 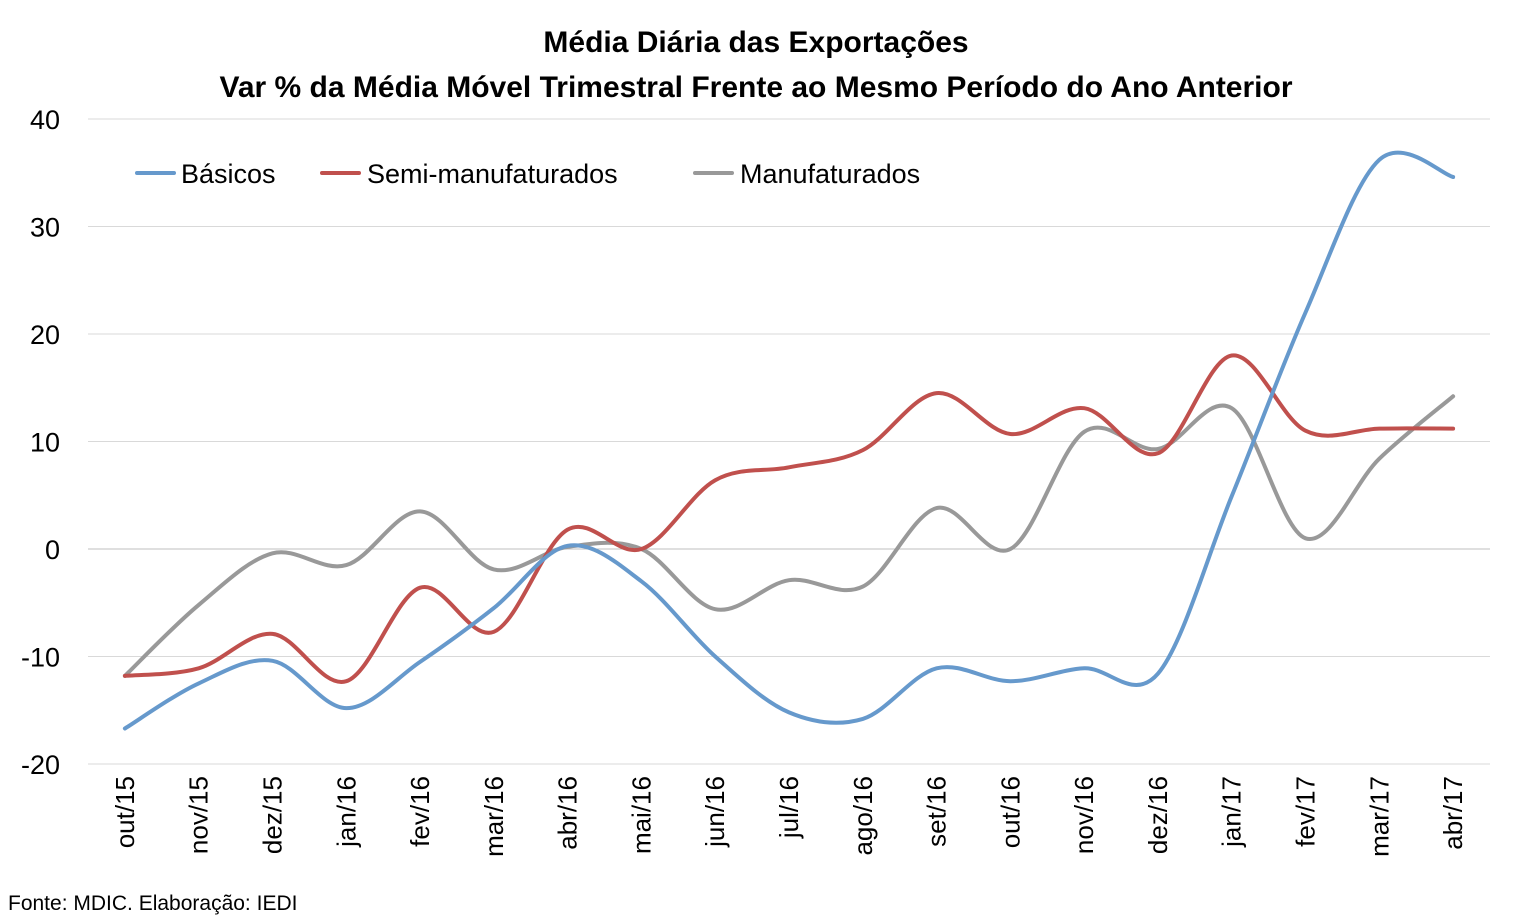 I want to click on y-tick-label: 0, so click(x=52, y=550).